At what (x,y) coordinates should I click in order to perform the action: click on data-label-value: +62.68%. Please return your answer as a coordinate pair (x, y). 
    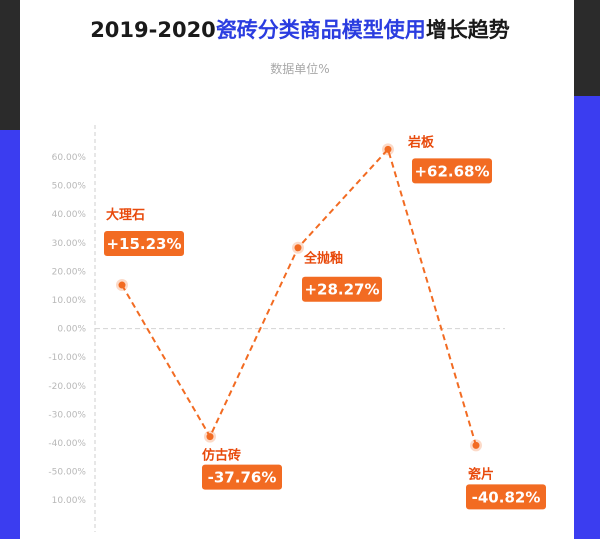
    Looking at the image, I should click on (451, 171).